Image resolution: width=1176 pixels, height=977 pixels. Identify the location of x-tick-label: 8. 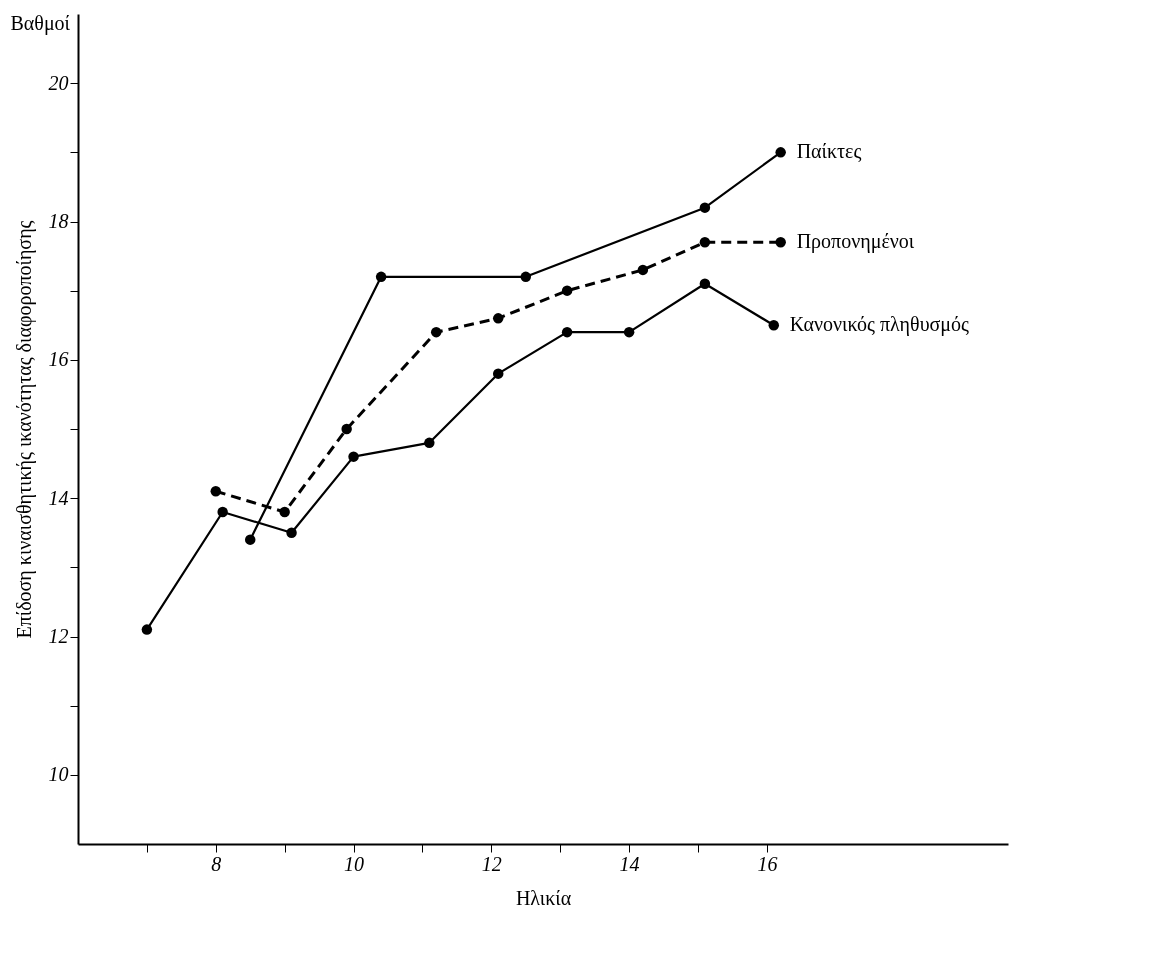
(216, 863).